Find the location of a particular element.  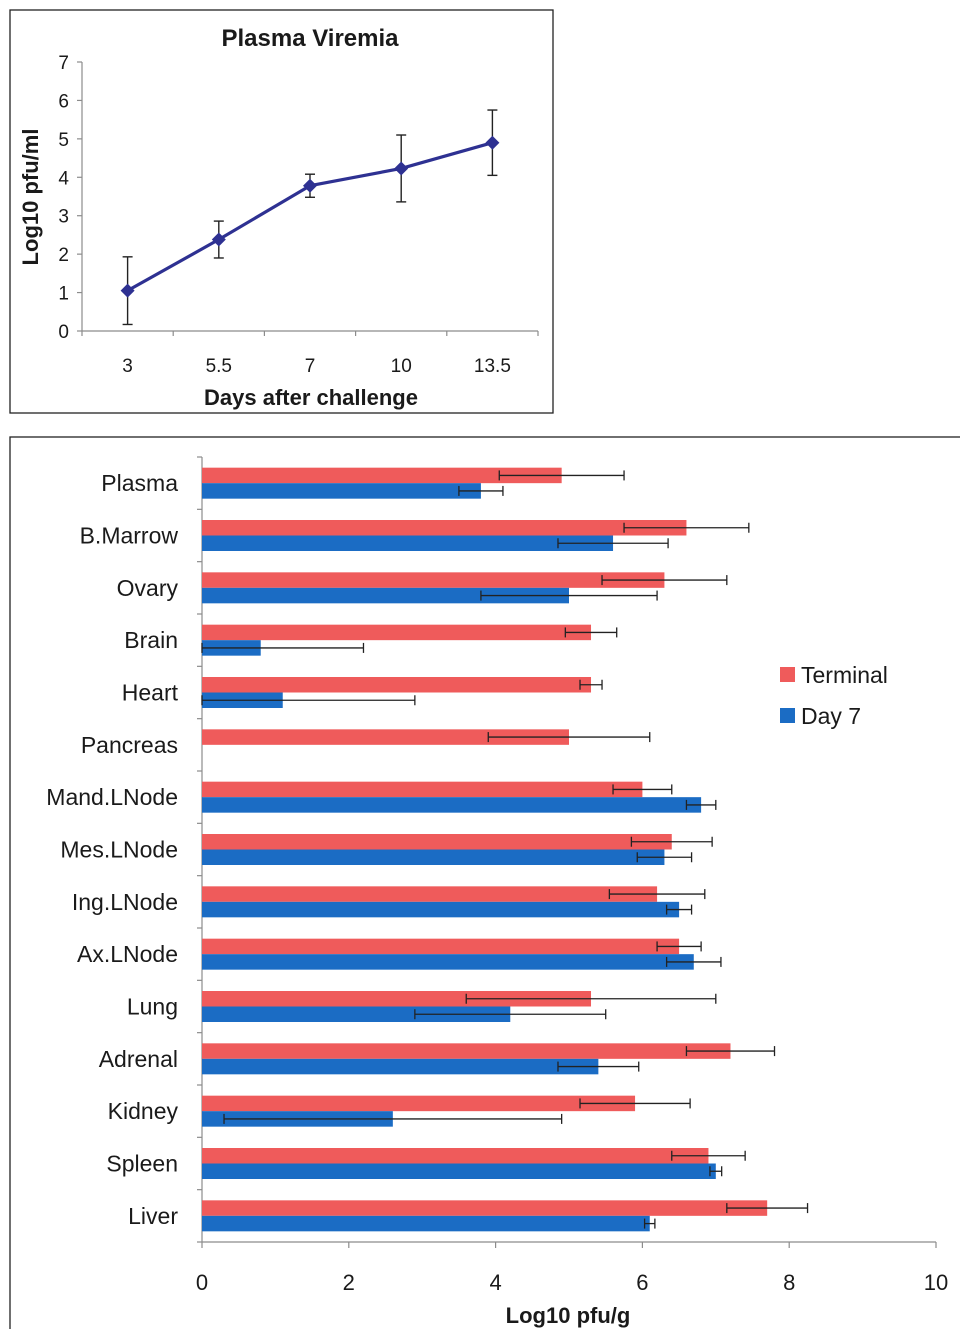

chart-b-category-label: Brain is located at coordinates (151, 640).